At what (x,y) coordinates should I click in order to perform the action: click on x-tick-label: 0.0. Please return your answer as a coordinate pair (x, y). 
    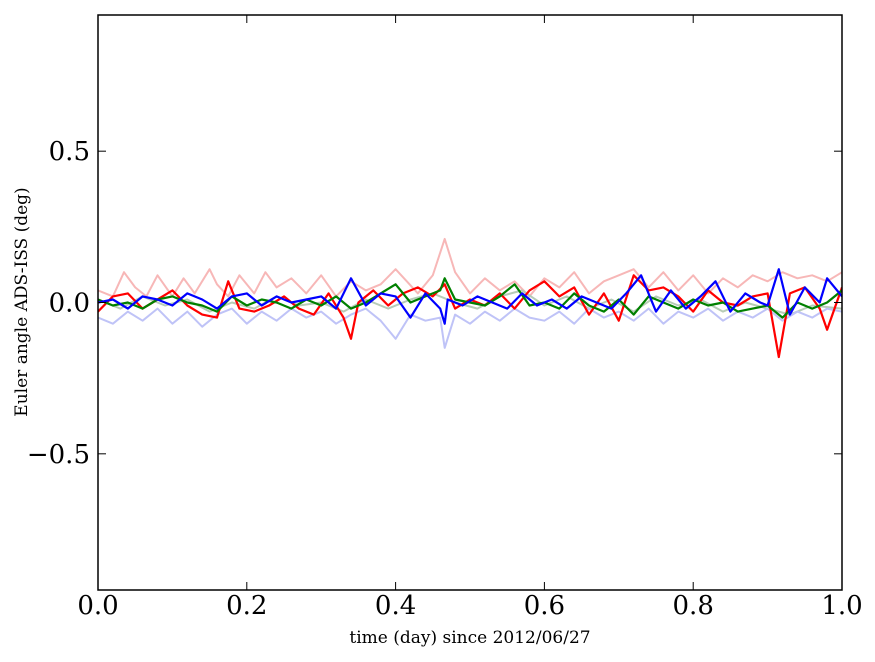
    Looking at the image, I should click on (97, 606).